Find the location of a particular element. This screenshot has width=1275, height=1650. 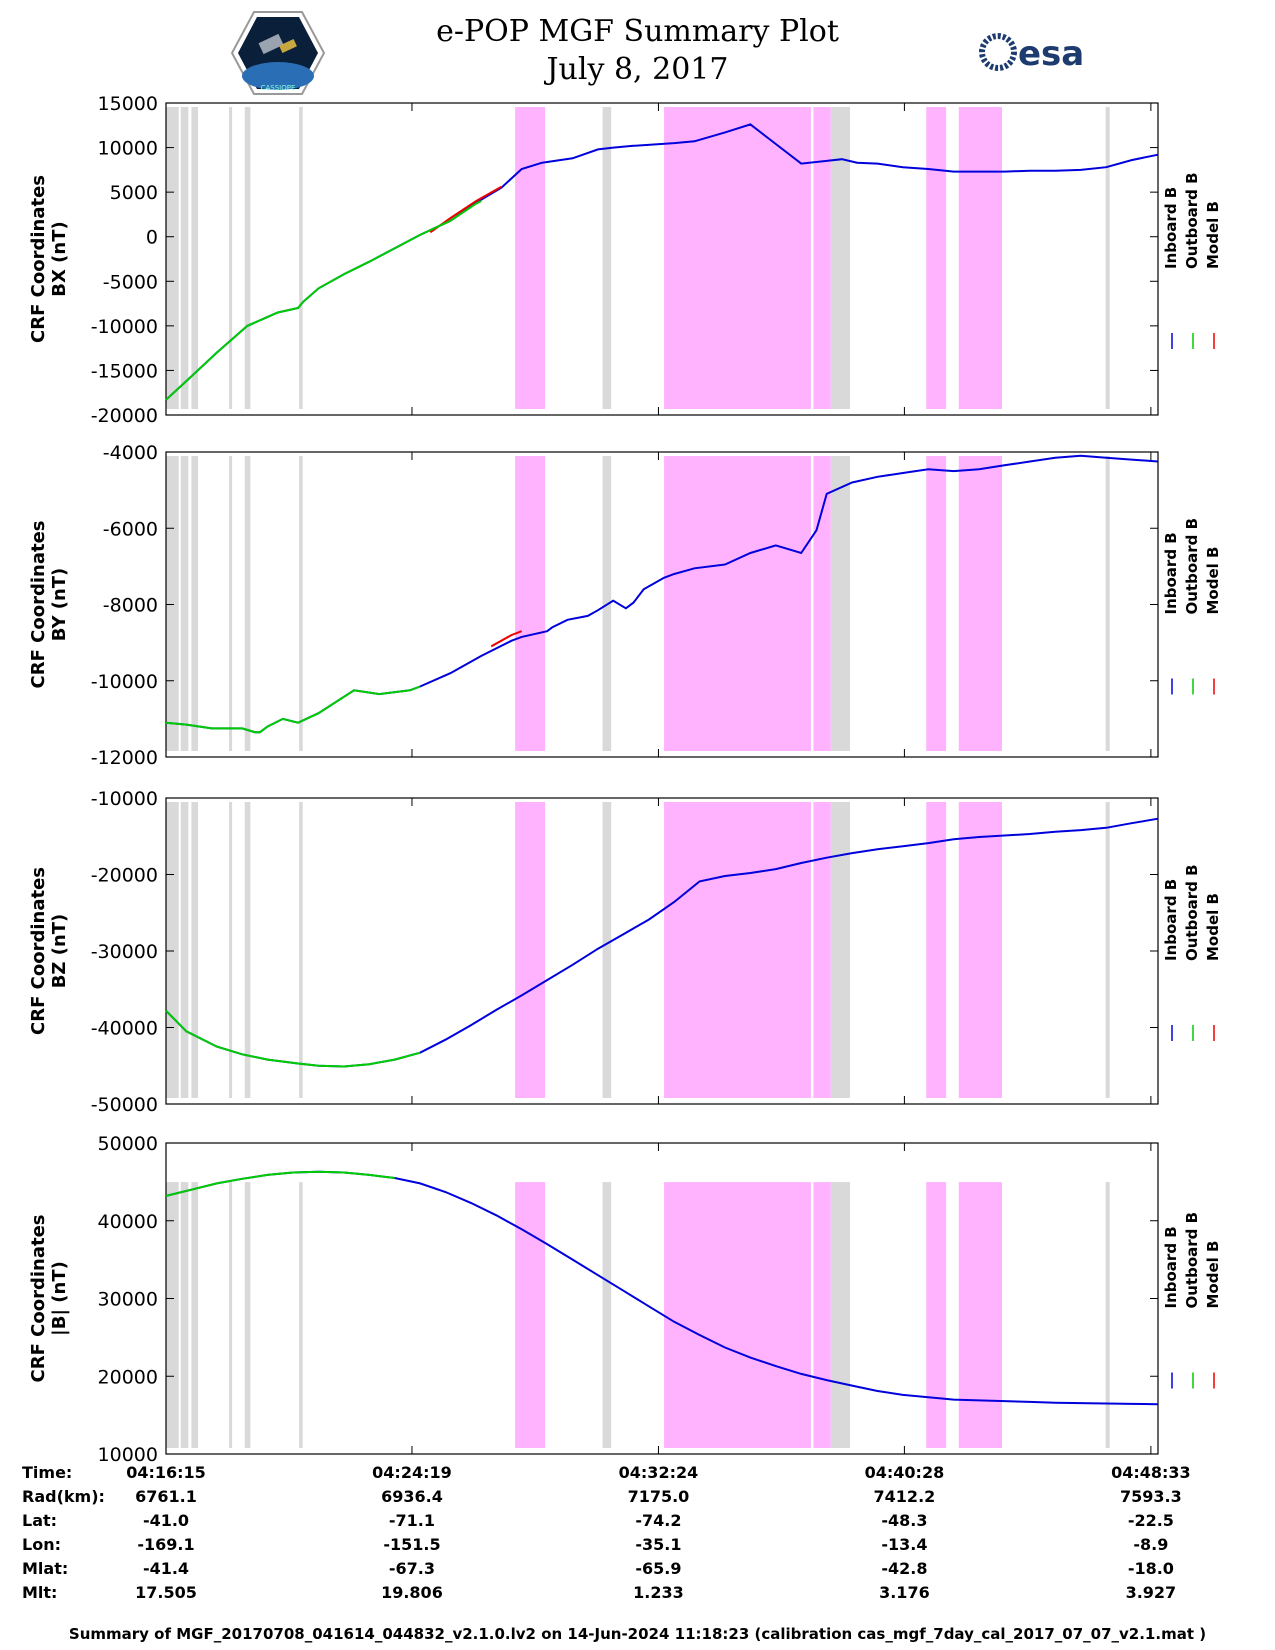

cassiope-logo-icon: CASSIOPE is located at coordinates (278, 53).